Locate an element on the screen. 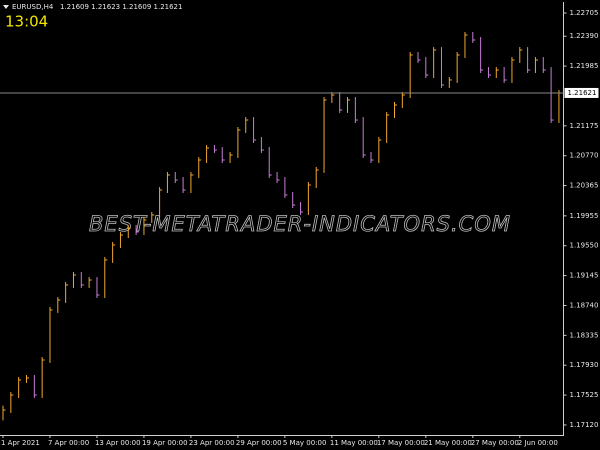 Image resolution: width=600 pixels, height=450 pixels. y-tick-label: 1.17930 is located at coordinates (584, 365).